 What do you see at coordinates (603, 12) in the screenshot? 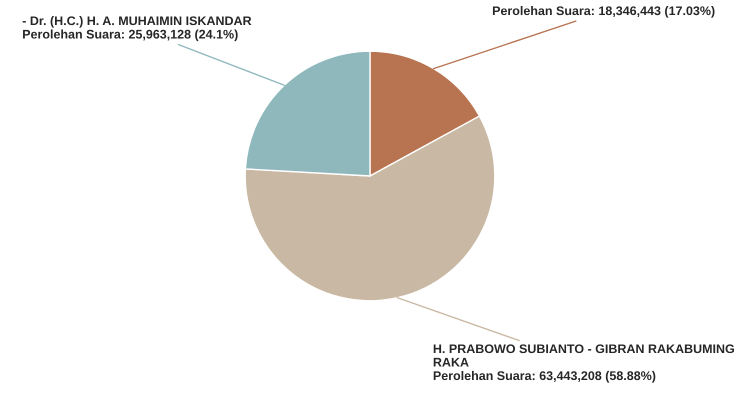
I see `data-label: Perolehan Suara: 18,346,443 (17.03%)` at bounding box center [603, 12].